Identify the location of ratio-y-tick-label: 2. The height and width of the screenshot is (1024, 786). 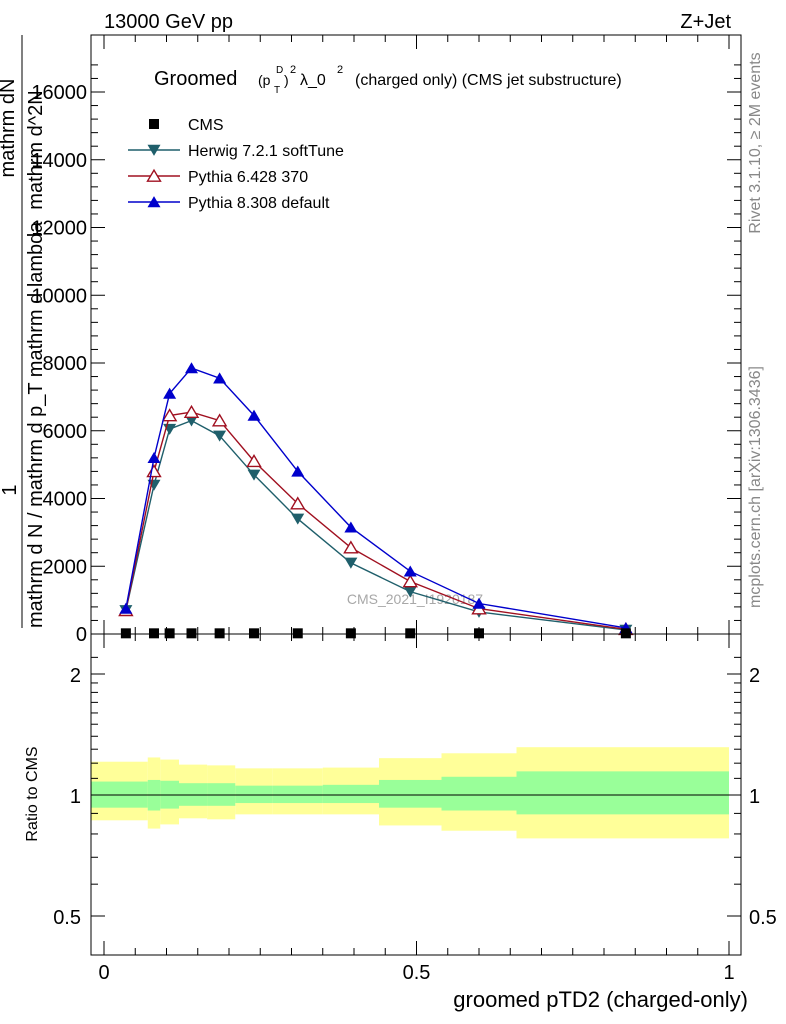
(75, 676).